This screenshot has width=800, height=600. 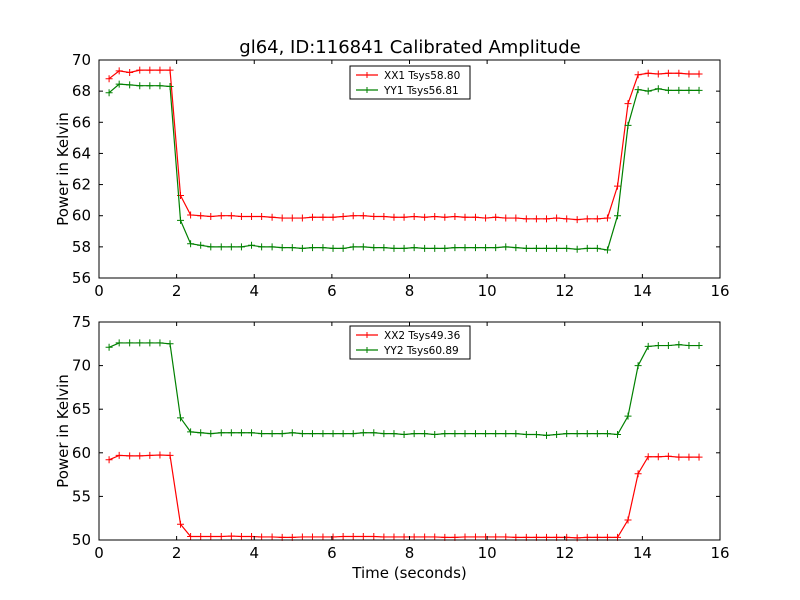 What do you see at coordinates (81, 278) in the screenshot?
I see `y-tick-label: 56` at bounding box center [81, 278].